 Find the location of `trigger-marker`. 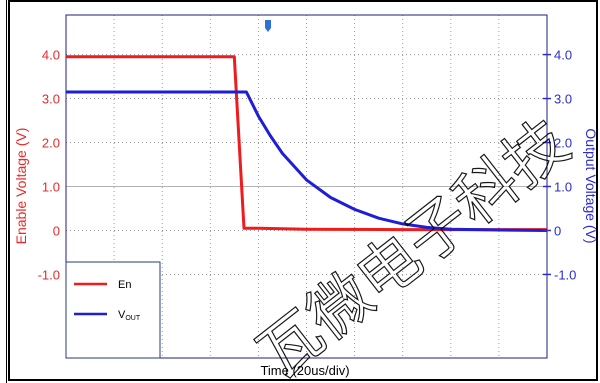

trigger-marker is located at coordinates (268, 26).